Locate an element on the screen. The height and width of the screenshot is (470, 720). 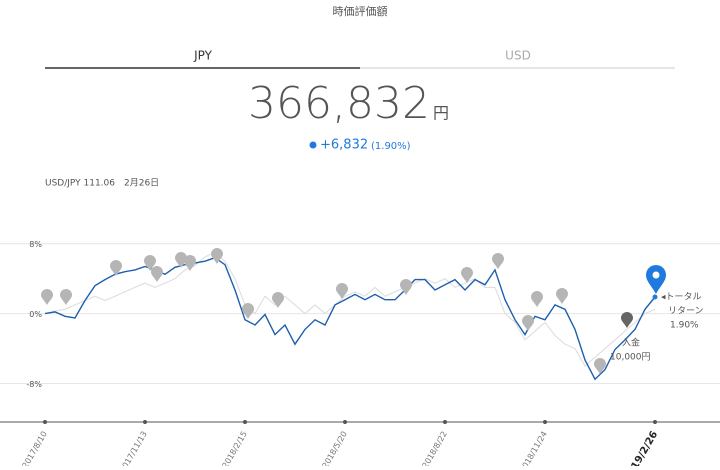
current-pin is located at coordinates (656, 279).